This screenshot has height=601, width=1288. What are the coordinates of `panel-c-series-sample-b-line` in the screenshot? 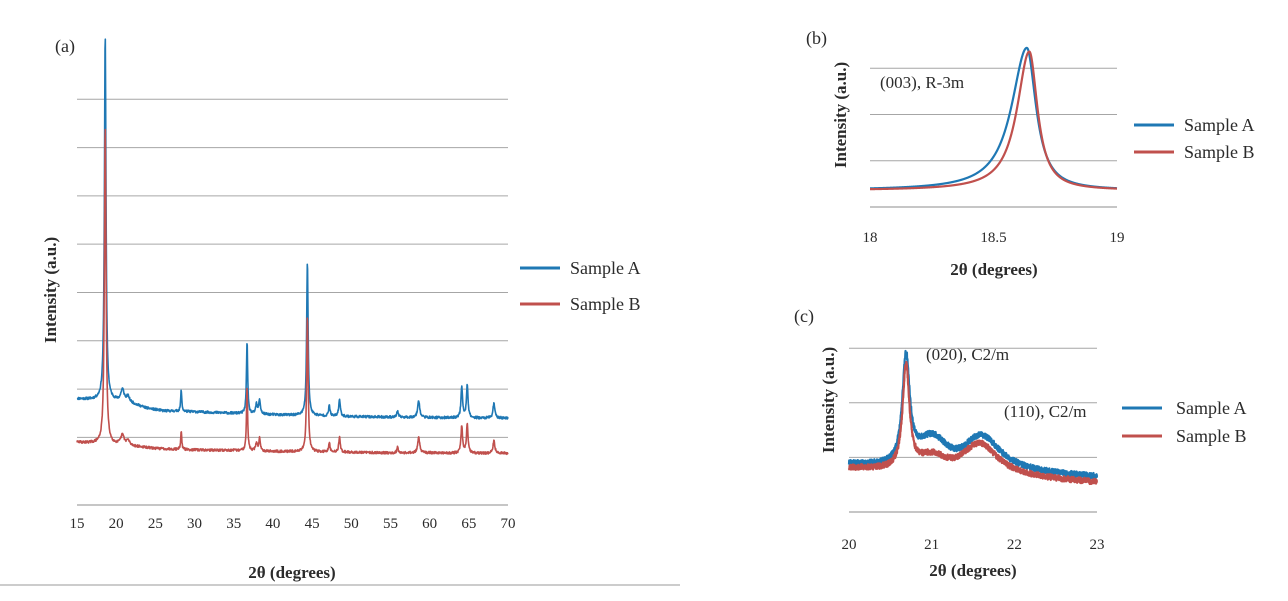 It's located at (973, 423).